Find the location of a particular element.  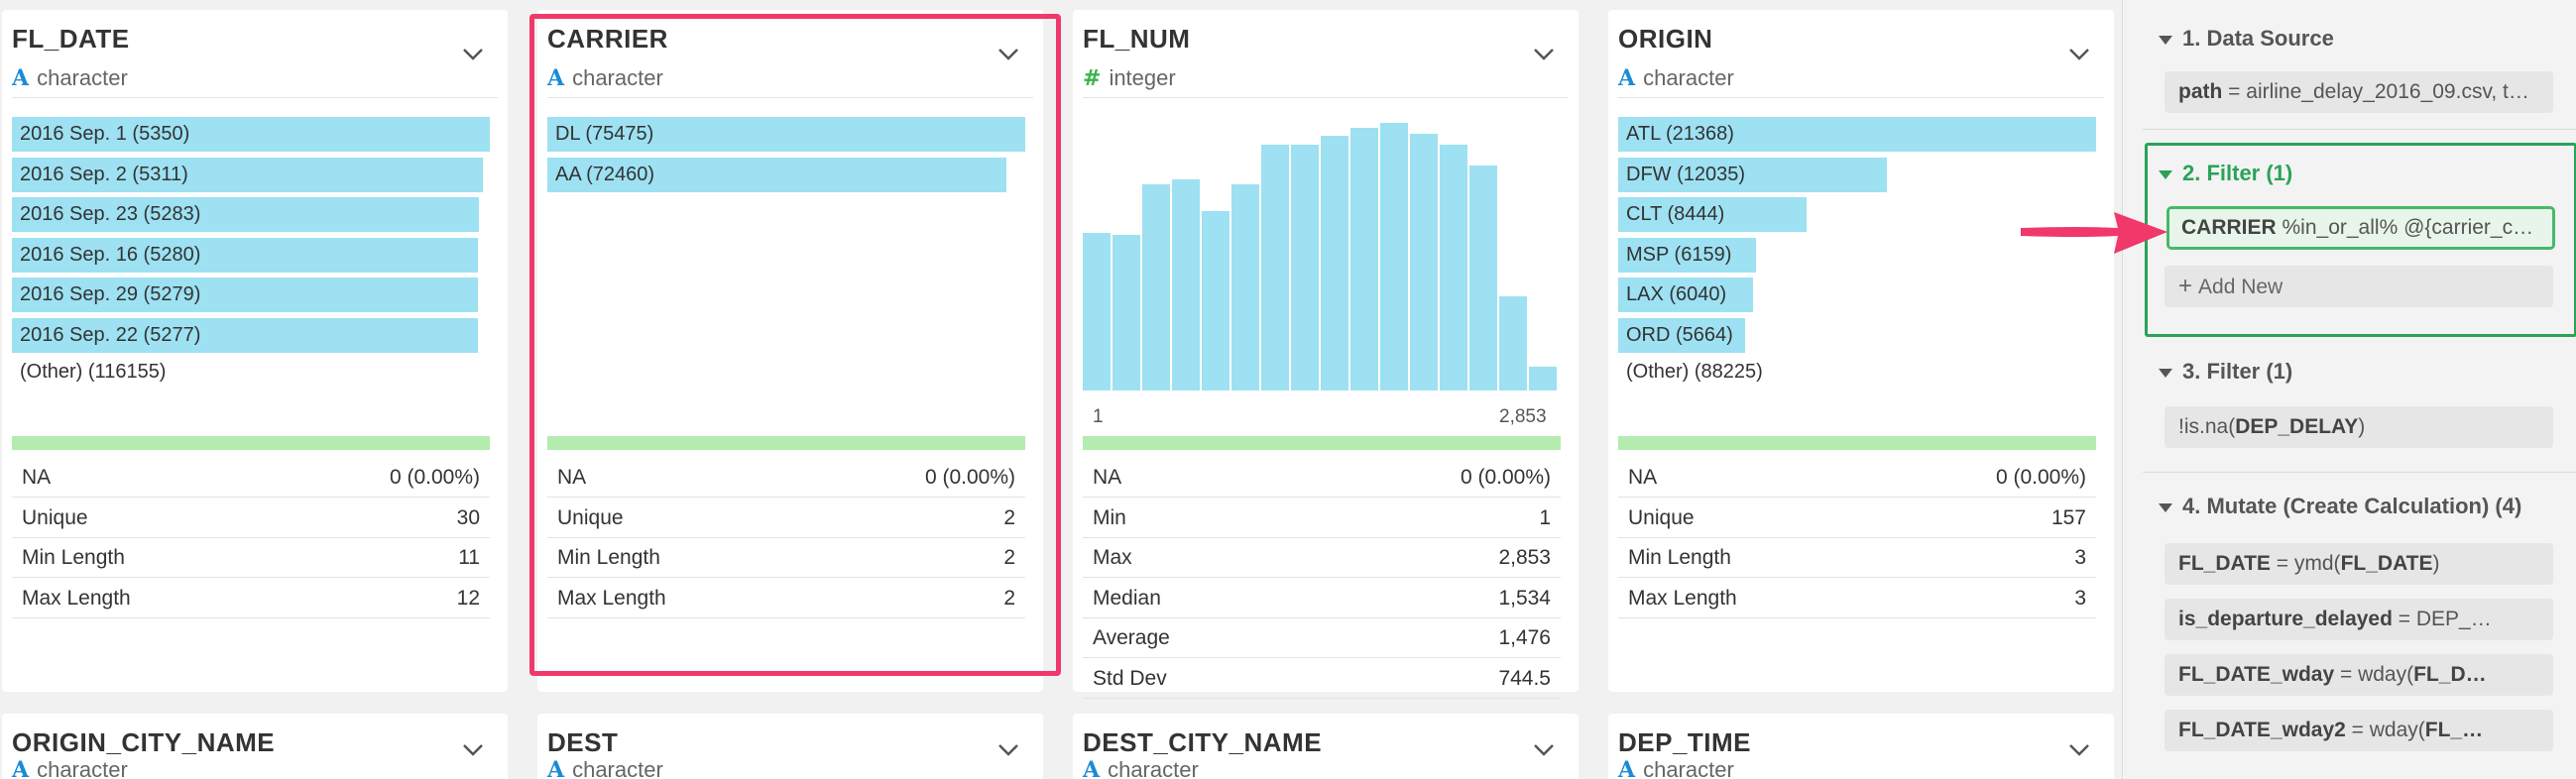

value-bar: MSP (6159) is located at coordinates (1687, 255).